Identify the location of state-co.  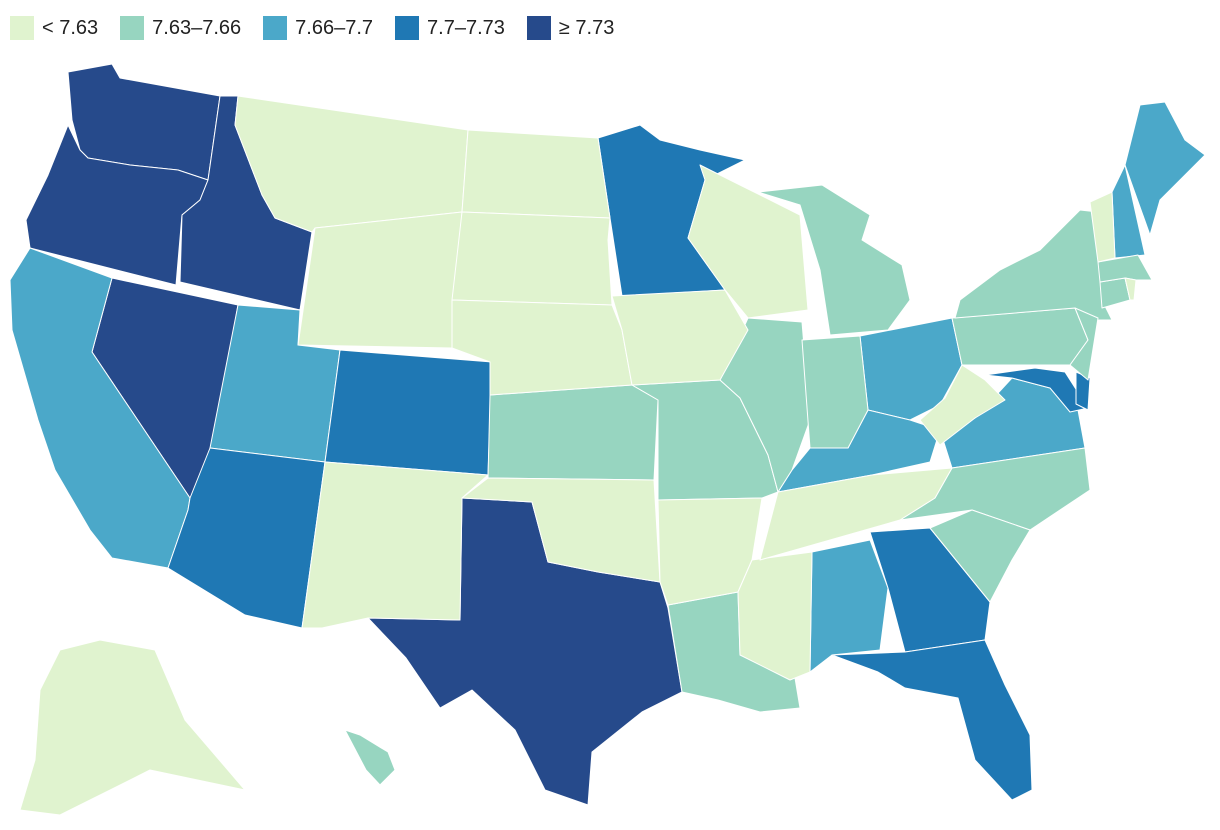
(408, 412).